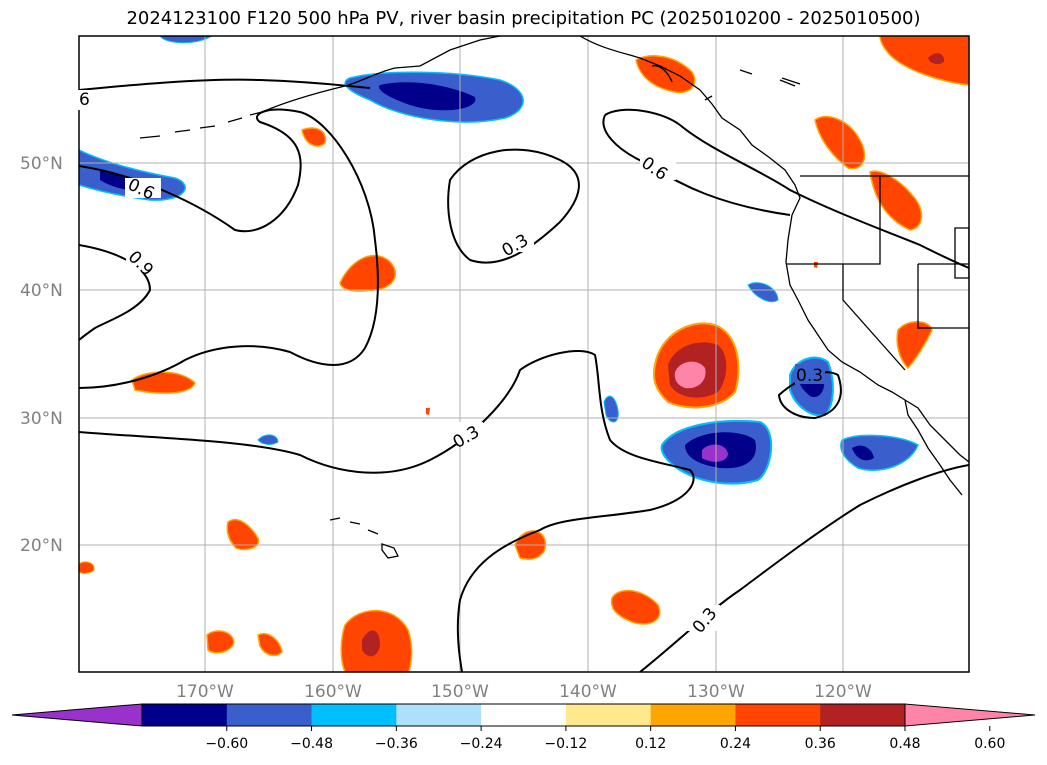 Image resolution: width=1047 pixels, height=765 pixels. What do you see at coordinates (41, 419) in the screenshot?
I see `lat-label-30n: 30°N` at bounding box center [41, 419].